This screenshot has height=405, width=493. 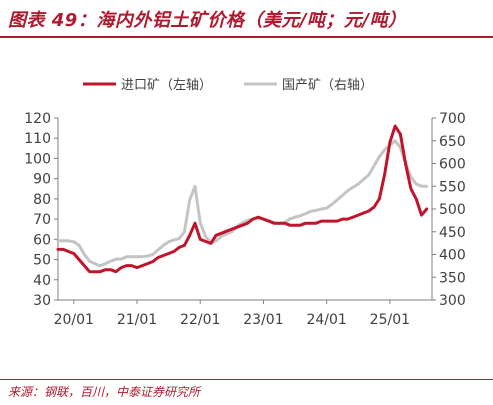 What do you see at coordinates (166, 85) in the screenshot?
I see `legend-label-import: 进口矿（左轴）` at bounding box center [166, 85].